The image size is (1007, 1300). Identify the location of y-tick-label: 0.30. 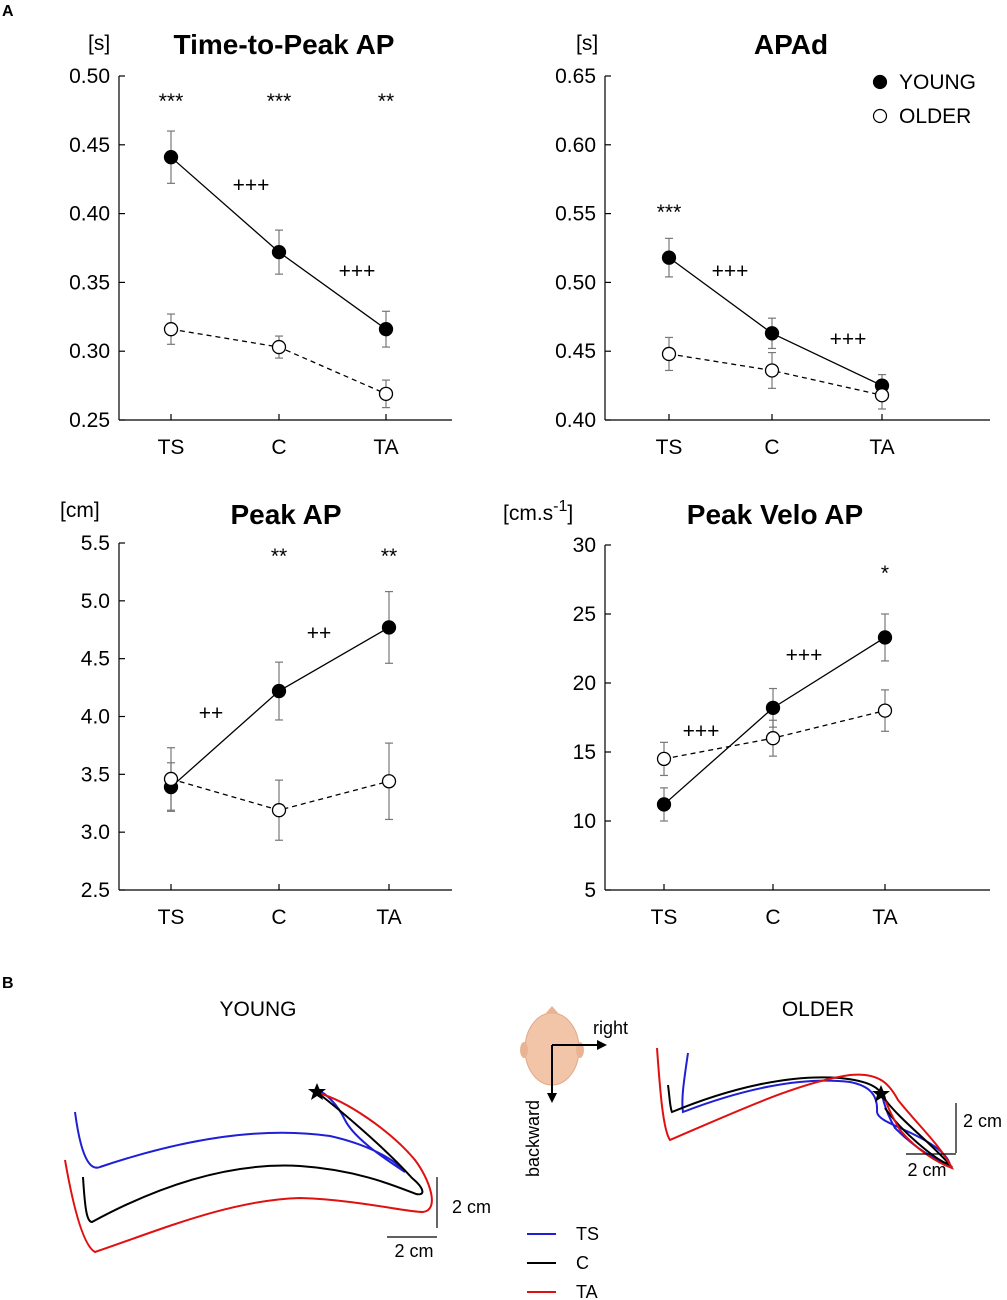
(89, 351).